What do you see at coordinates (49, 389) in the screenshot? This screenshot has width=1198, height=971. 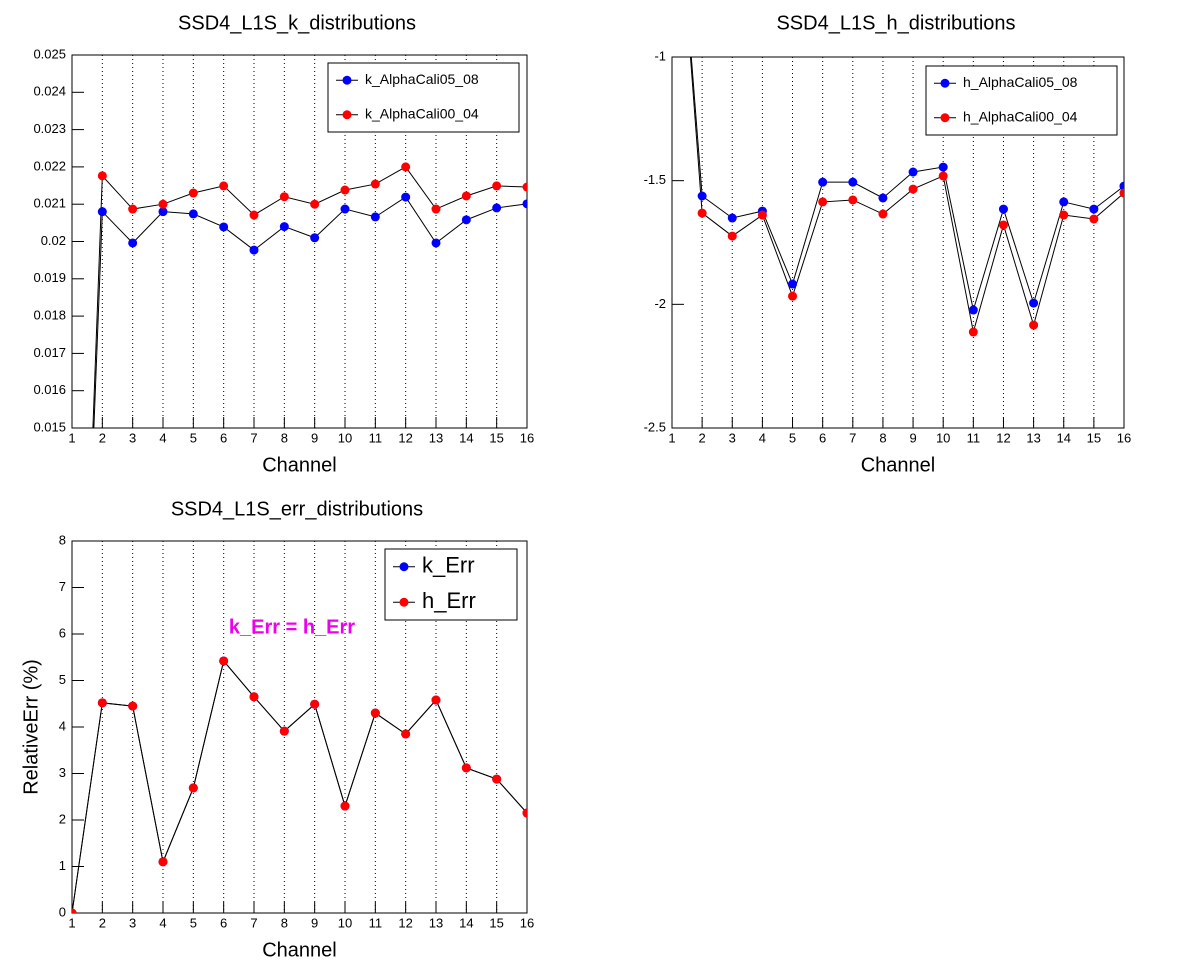 I see `y-tick-label: 0.016` at bounding box center [49, 389].